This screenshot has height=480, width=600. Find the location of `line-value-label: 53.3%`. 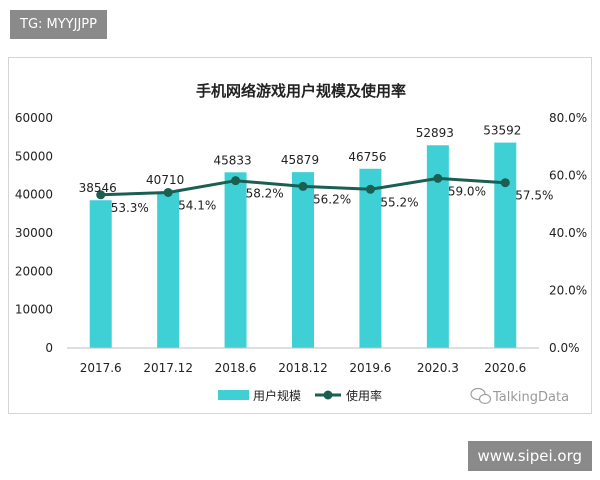

line-value-label: 53.3% is located at coordinates (130, 208).